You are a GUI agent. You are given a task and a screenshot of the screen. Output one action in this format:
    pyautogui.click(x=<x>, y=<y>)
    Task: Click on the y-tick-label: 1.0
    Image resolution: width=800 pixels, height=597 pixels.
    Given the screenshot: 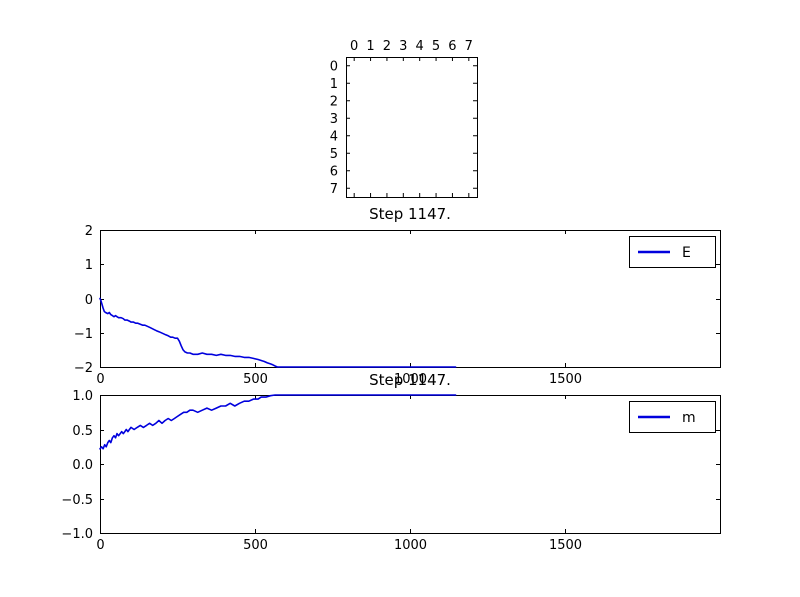 What is the action you would take?
    pyautogui.click(x=82, y=396)
    